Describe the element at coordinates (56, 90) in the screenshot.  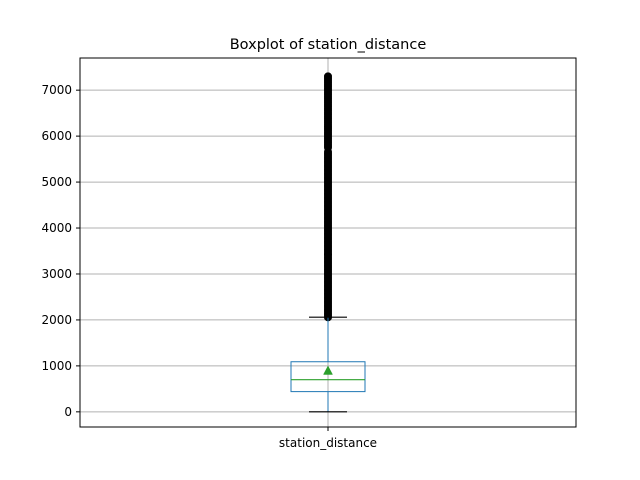
I see `y-tick-label: 7000` at that location.